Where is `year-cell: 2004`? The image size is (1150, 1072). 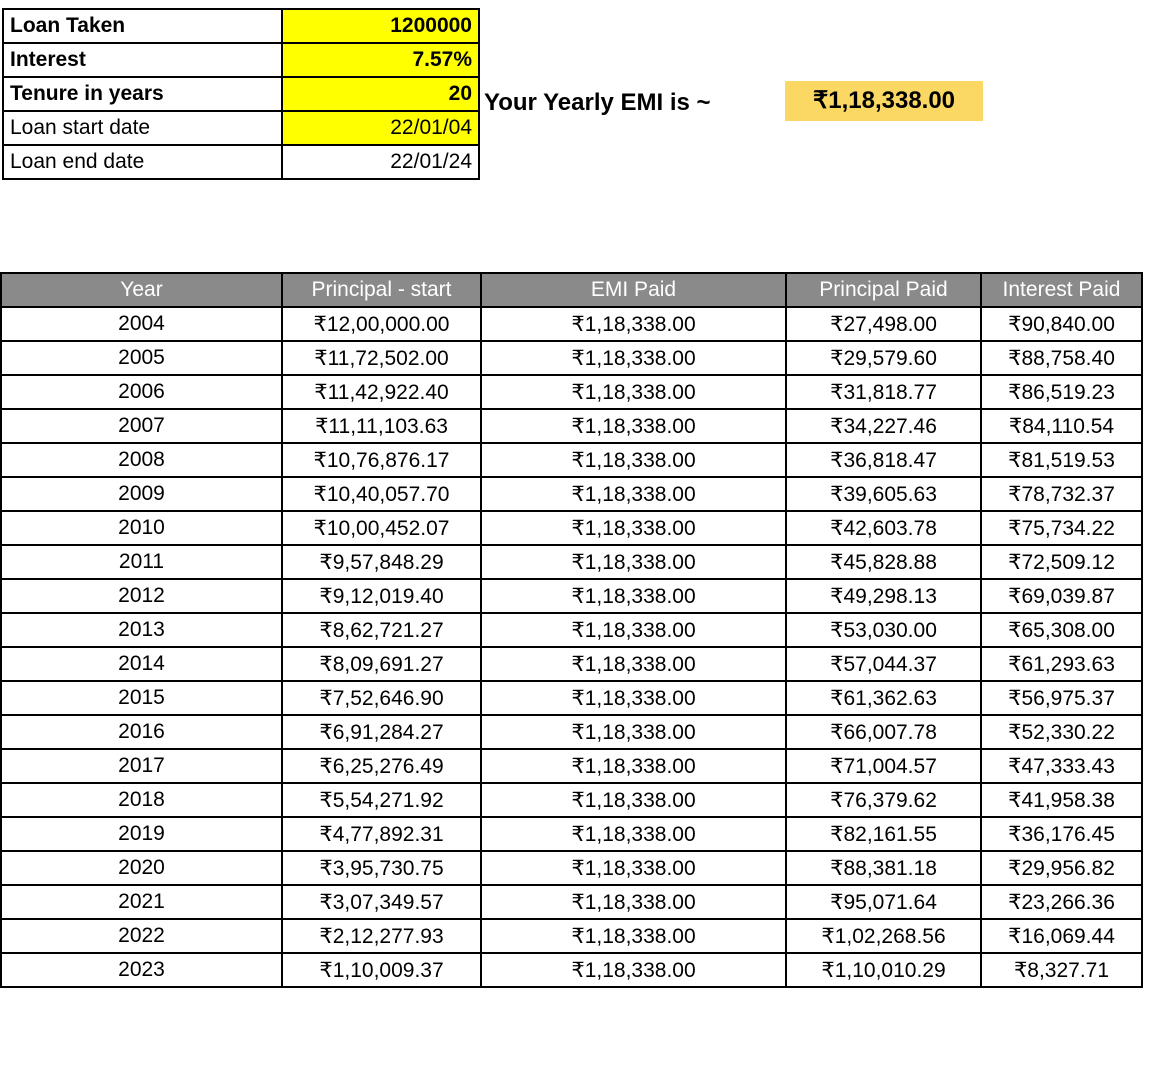
year-cell: 2004 is located at coordinates (141, 324).